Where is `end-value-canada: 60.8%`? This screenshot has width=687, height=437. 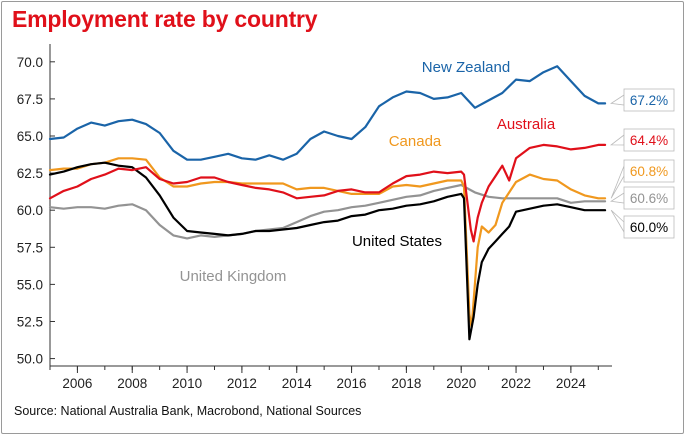 end-value-canada: 60.8% is located at coordinates (649, 171).